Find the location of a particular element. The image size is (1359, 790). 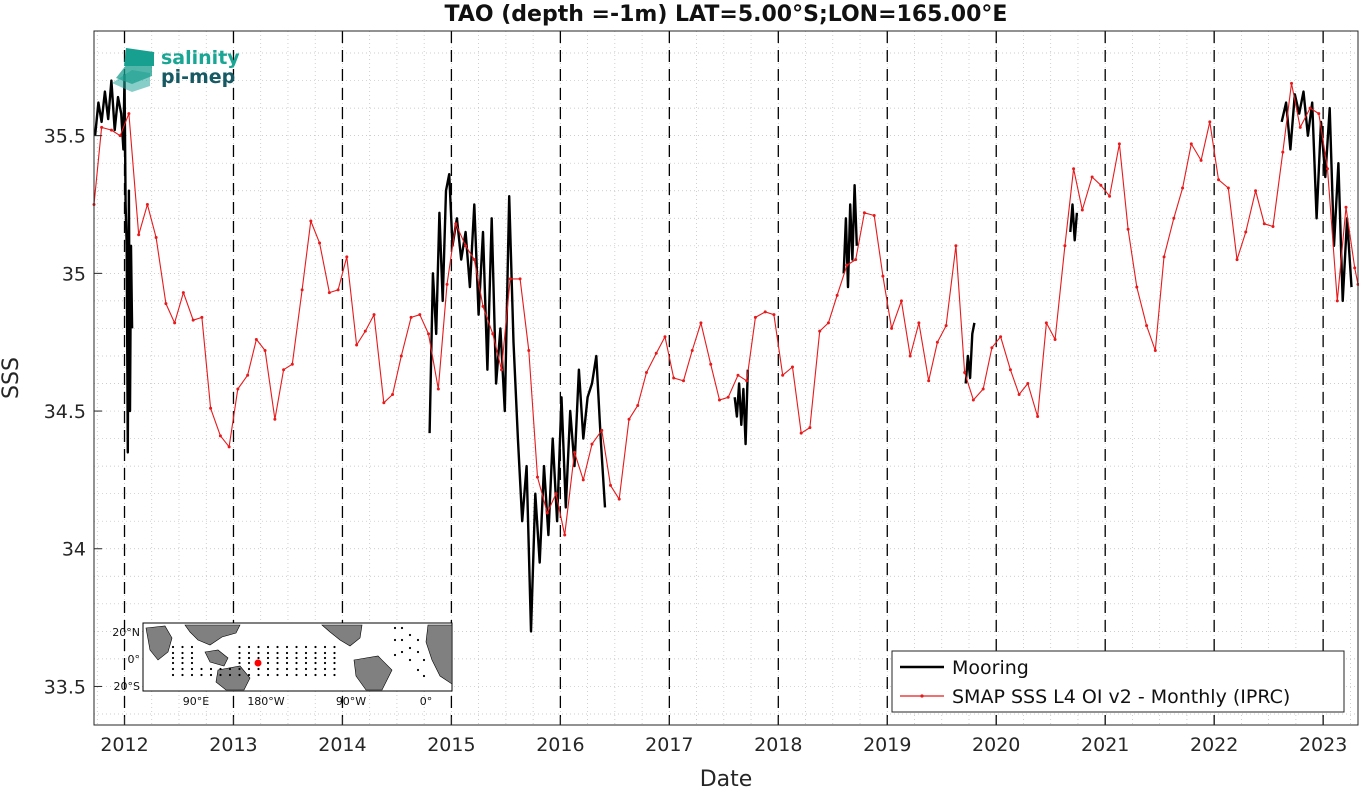

y-axis-label: SSS is located at coordinates (12, 378).